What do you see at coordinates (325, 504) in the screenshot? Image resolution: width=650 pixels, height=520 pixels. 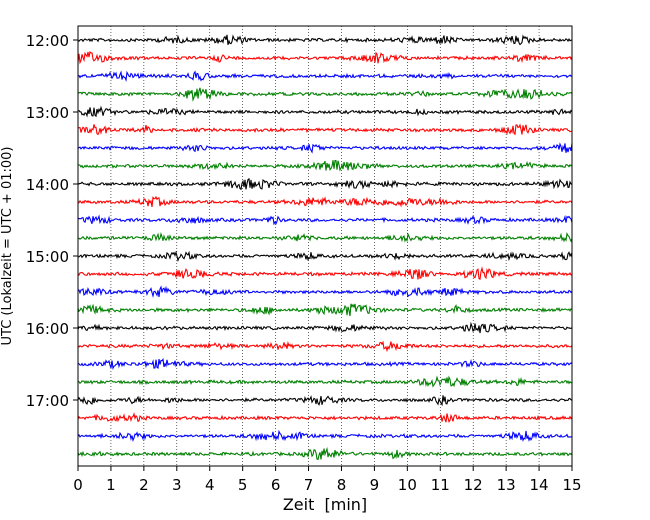 I see `x-axis-label: Zeit [min]` at bounding box center [325, 504].